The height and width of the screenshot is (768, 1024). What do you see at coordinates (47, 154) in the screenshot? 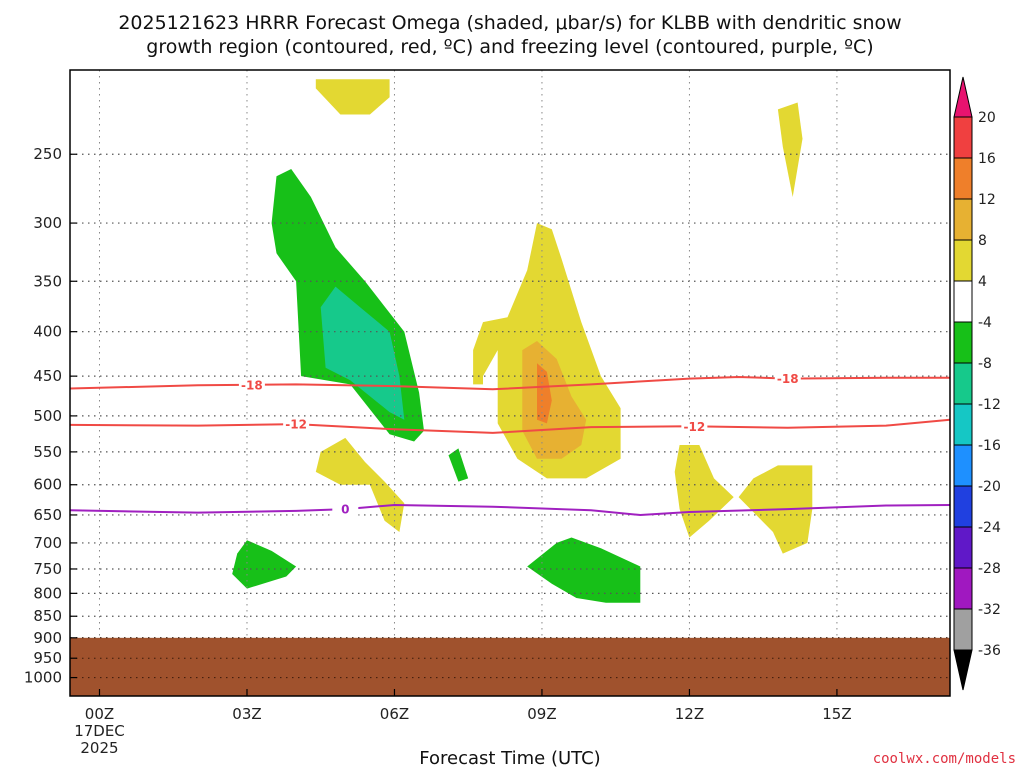
I see `y-tick-label: 250` at bounding box center [47, 154].